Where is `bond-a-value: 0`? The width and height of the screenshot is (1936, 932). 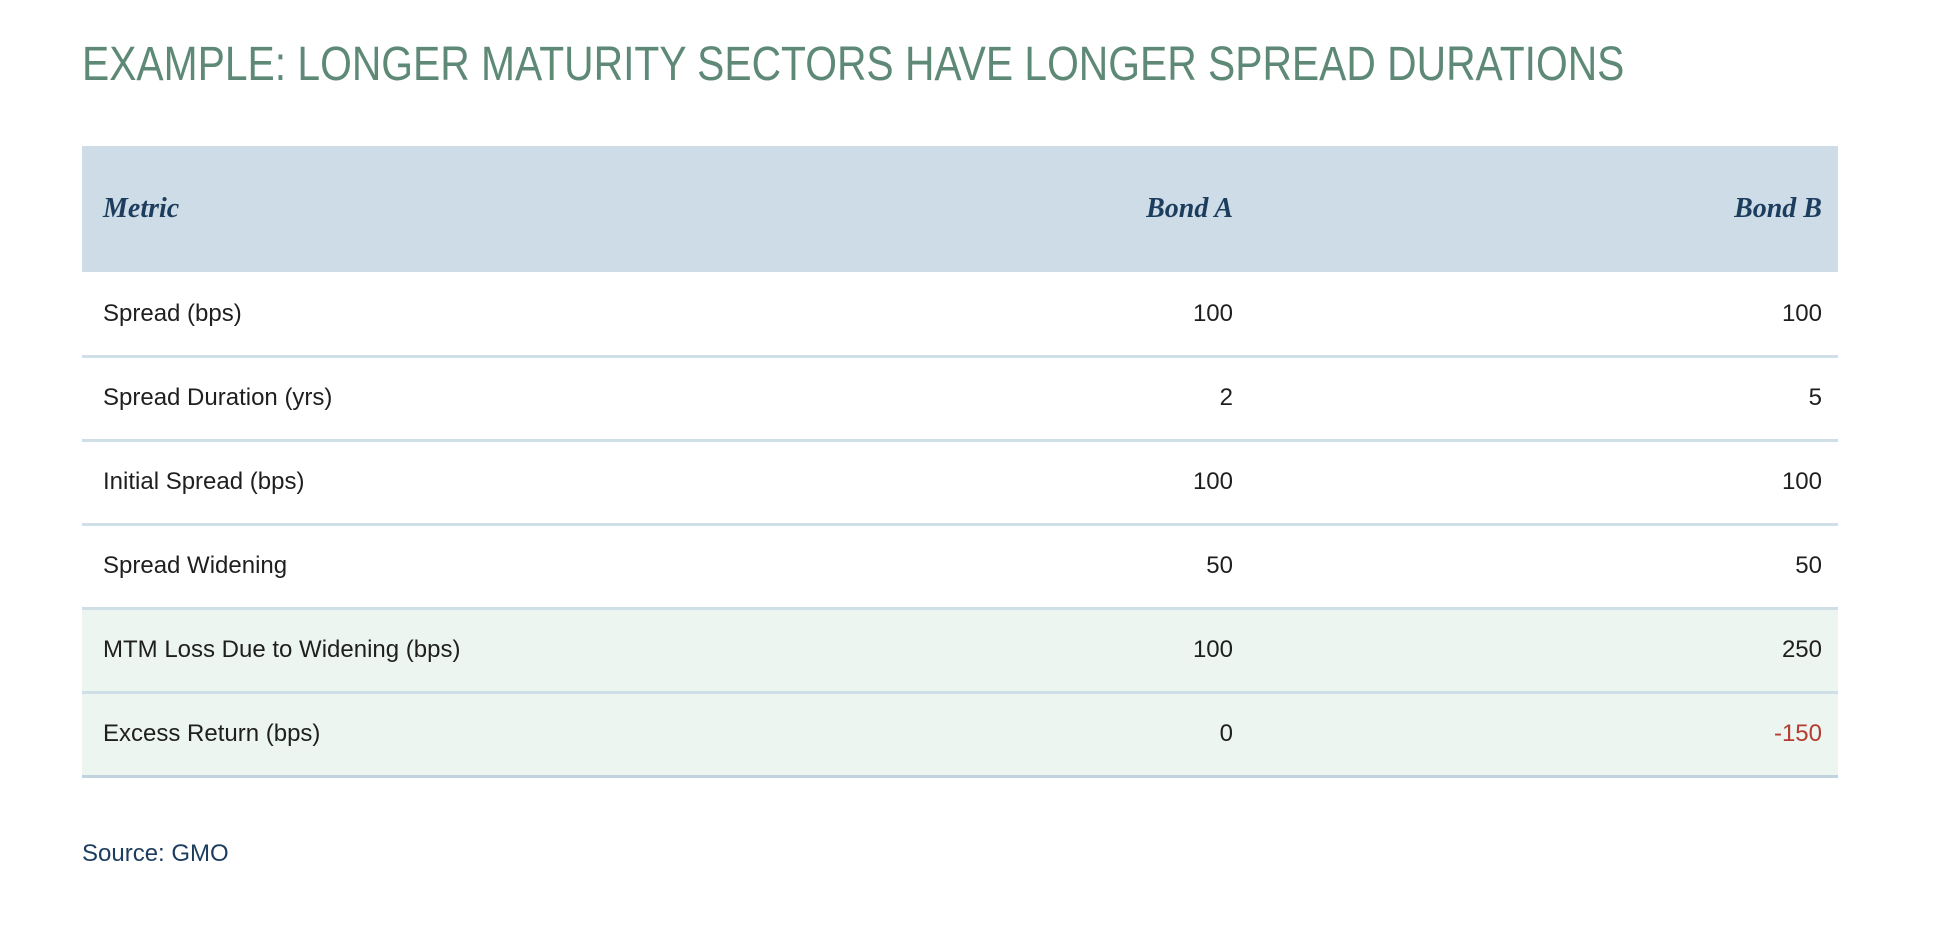
bond-a-value: 0 is located at coordinates (1007, 735).